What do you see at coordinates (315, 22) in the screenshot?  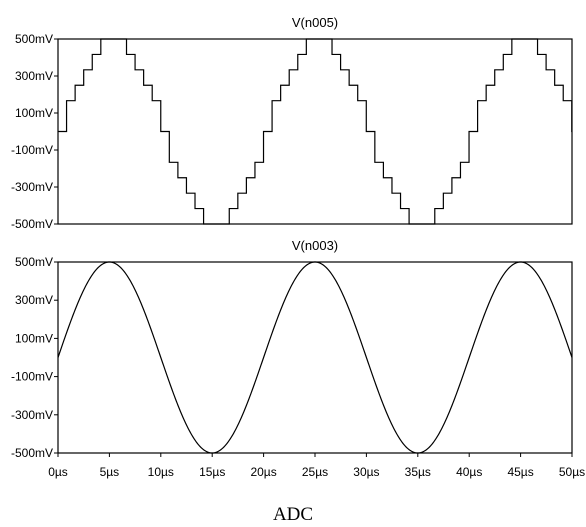 I see `plot-title: V(n005)` at bounding box center [315, 22].